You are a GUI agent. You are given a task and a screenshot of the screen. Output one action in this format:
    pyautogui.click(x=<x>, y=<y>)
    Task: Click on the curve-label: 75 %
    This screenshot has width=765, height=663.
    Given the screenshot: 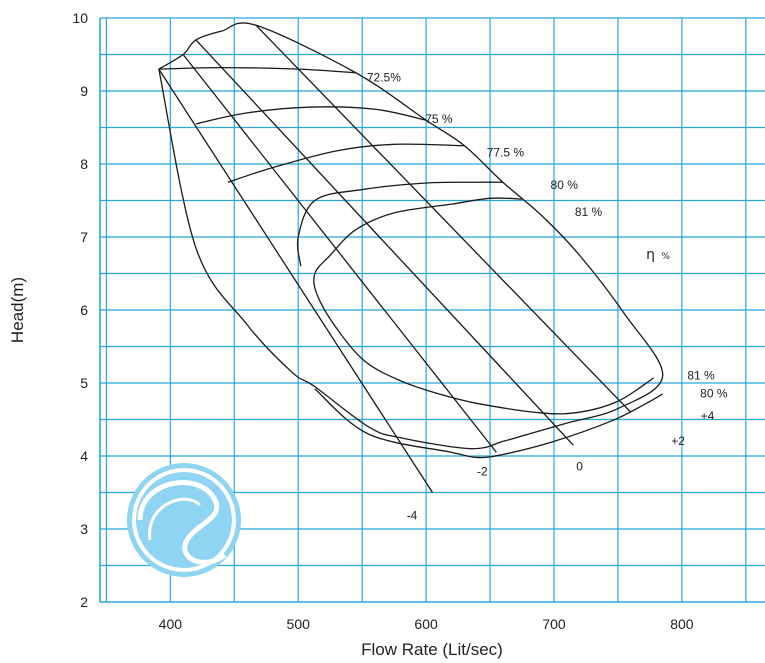 What is the action you would take?
    pyautogui.click(x=439, y=119)
    